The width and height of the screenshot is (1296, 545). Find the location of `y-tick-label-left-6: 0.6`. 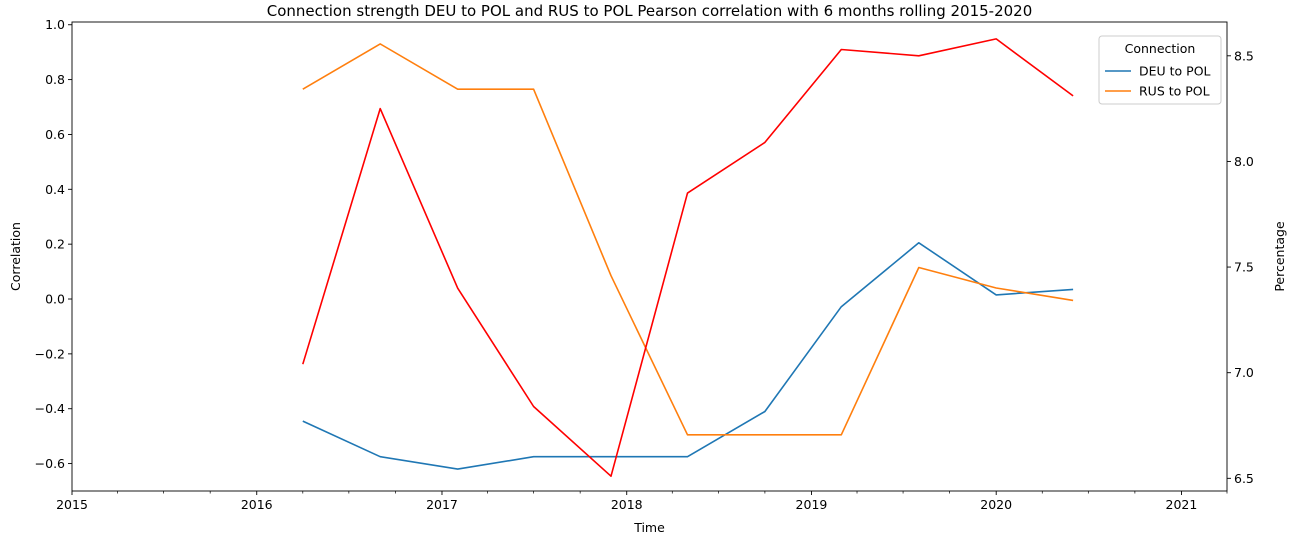

y-tick-label-left-6: 0.6 is located at coordinates (55, 134).